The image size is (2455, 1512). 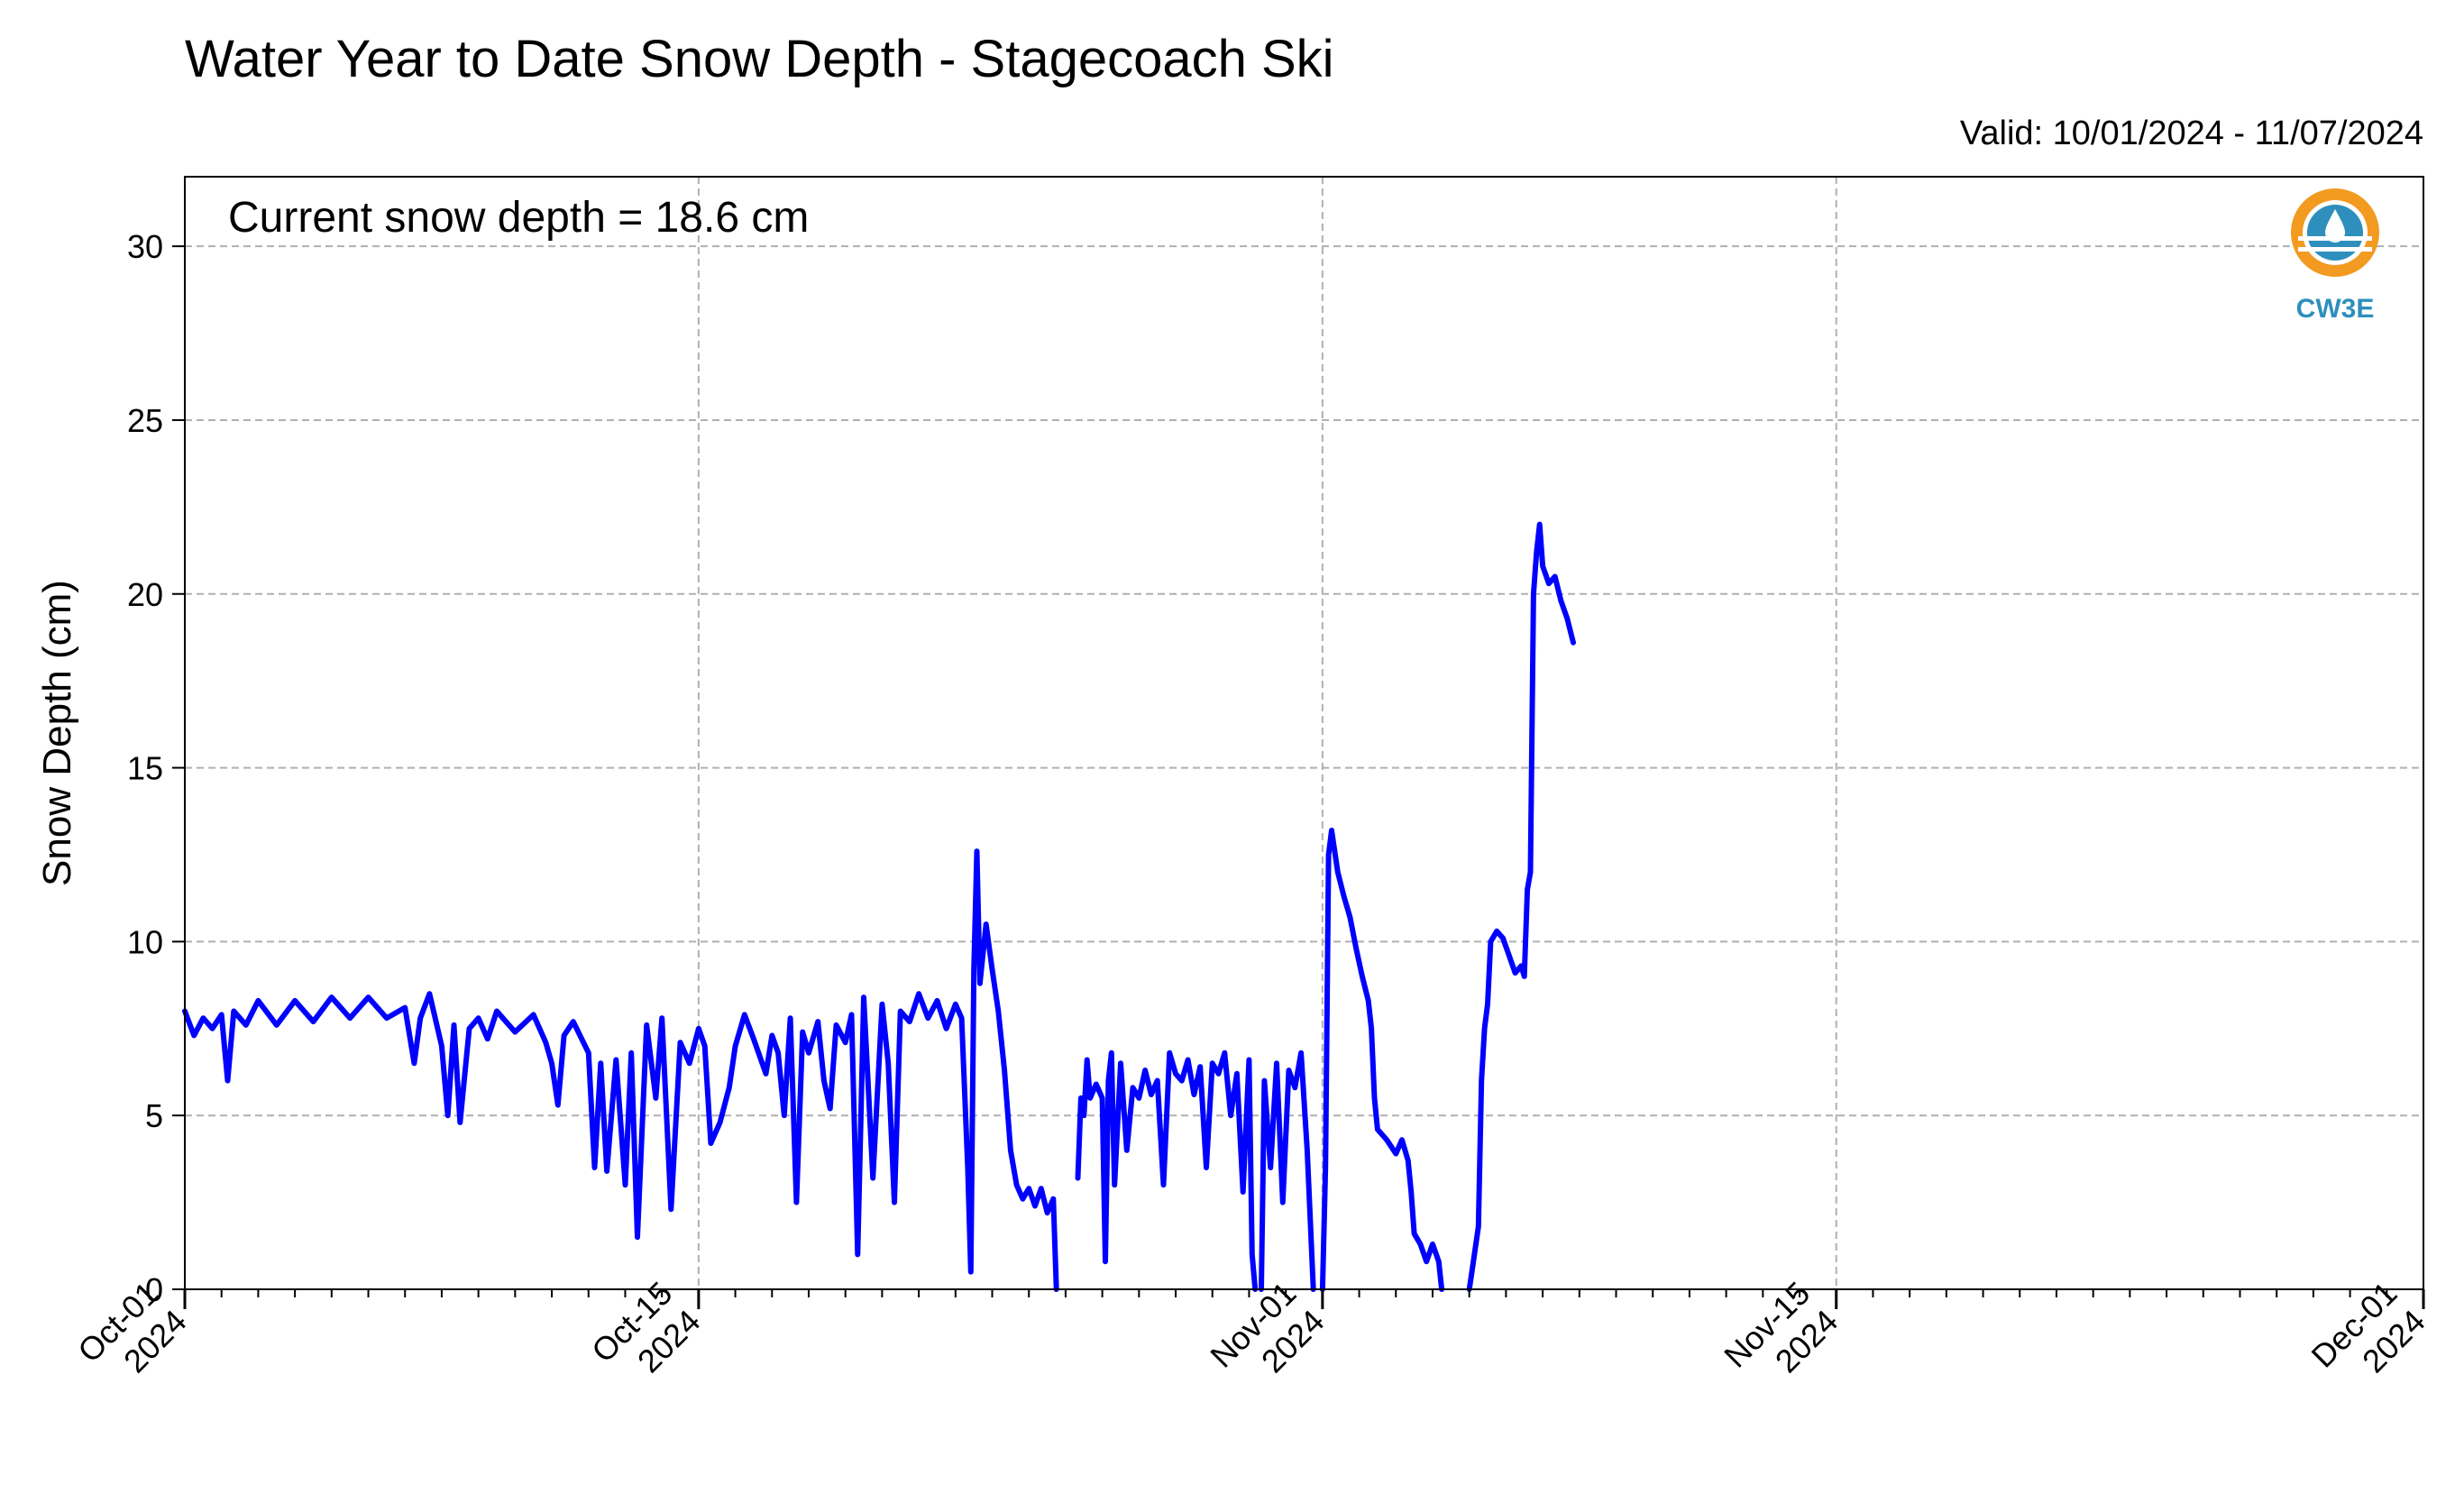 What do you see at coordinates (145, 421) in the screenshot?
I see `y-tick-label: 25` at bounding box center [145, 421].